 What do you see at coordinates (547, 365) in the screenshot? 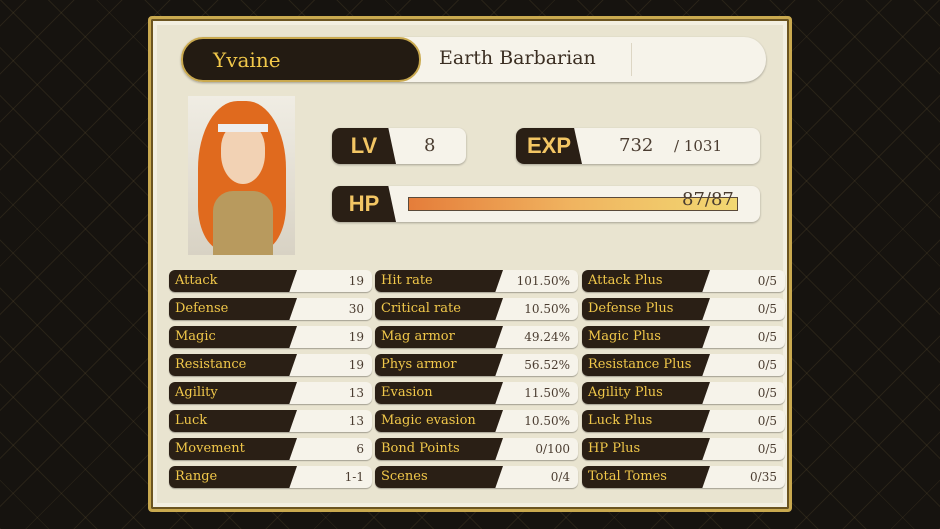
I see `stat-value: 56.52%` at bounding box center [547, 365].